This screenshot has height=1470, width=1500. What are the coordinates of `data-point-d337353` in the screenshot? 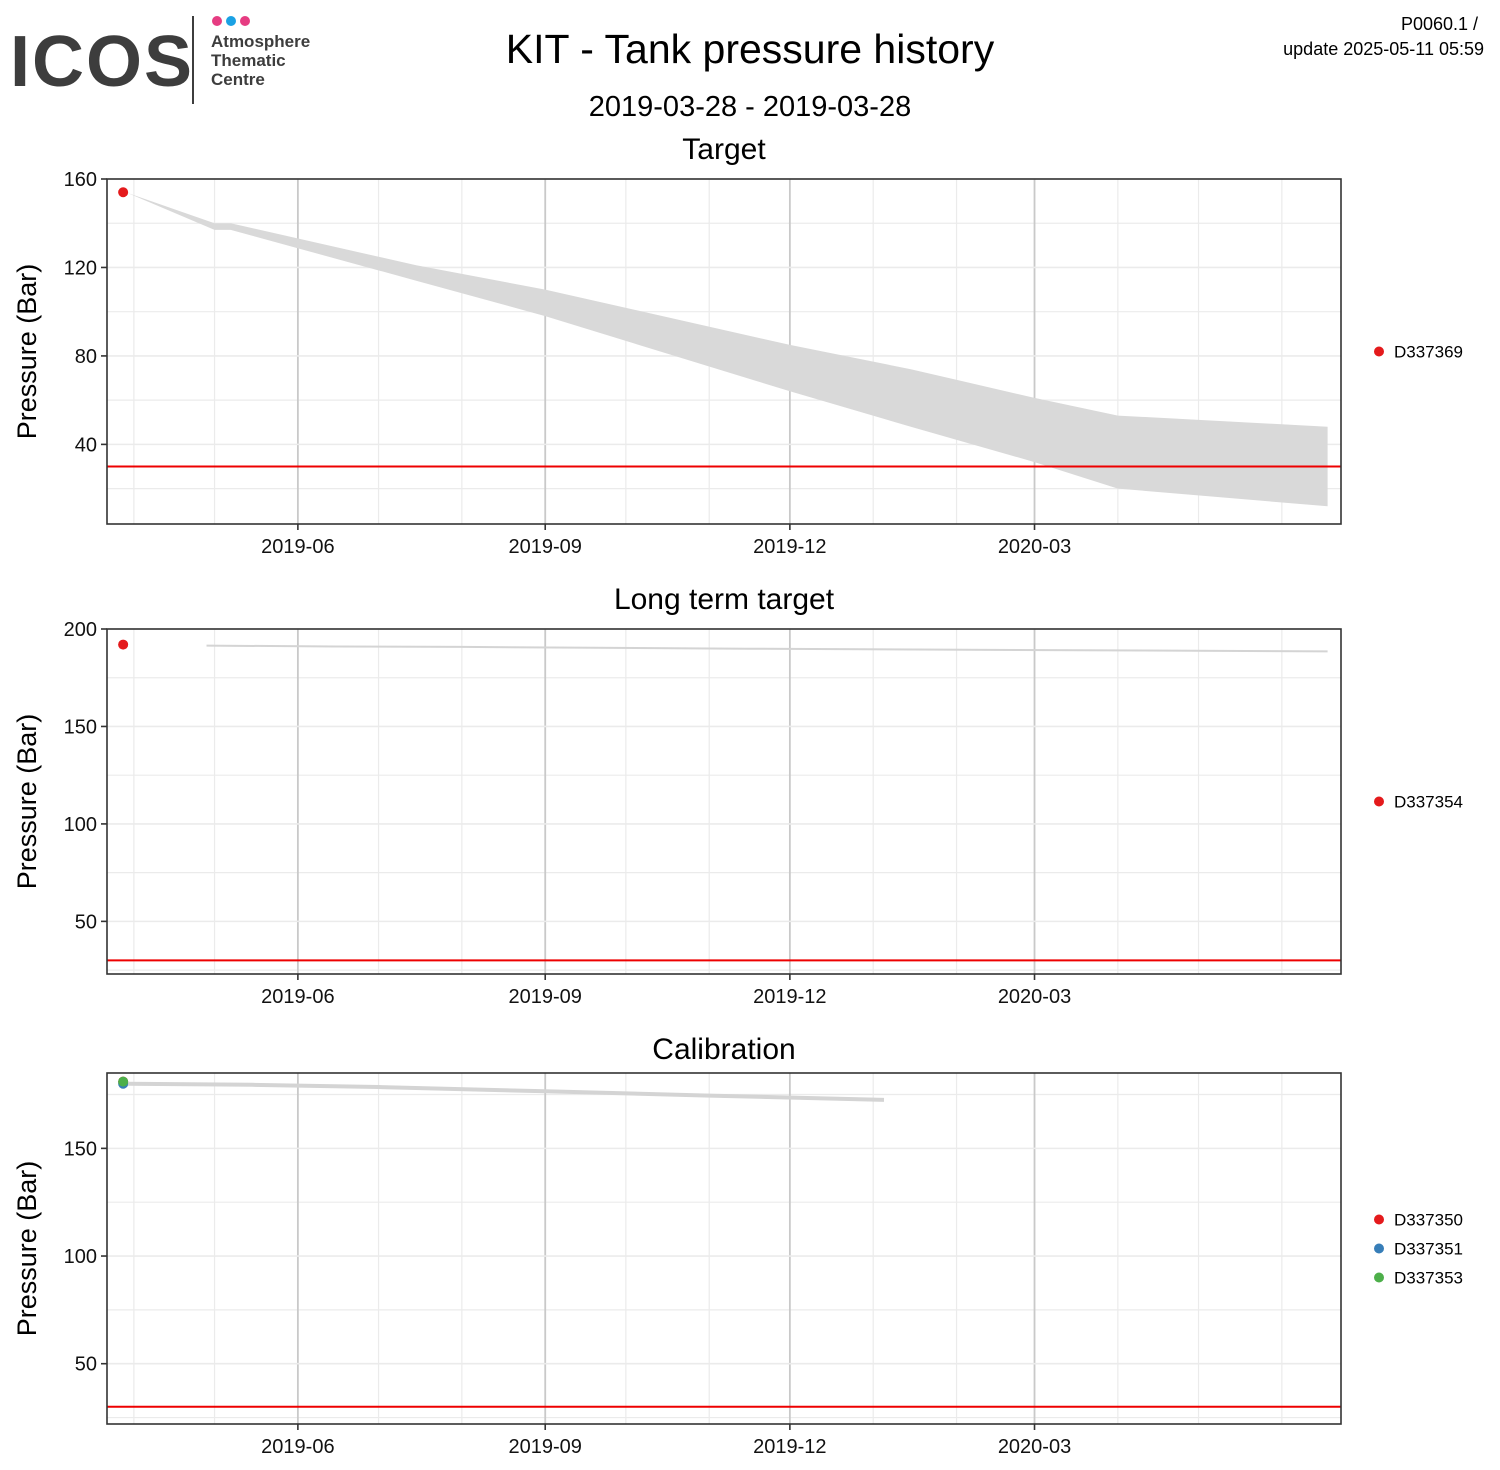 It's located at (123, 1081).